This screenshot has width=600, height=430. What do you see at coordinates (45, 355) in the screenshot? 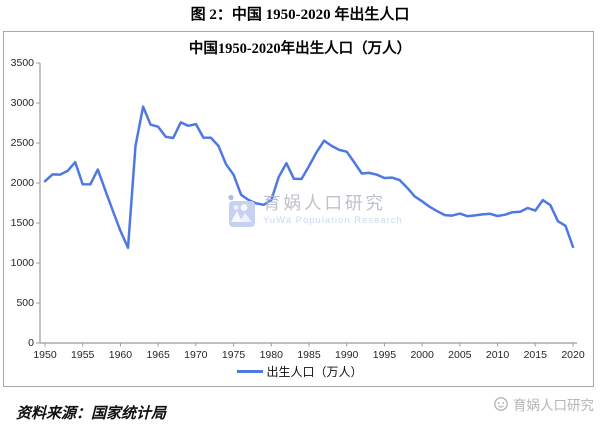
I see `x-tick-label: 1950` at bounding box center [45, 355].